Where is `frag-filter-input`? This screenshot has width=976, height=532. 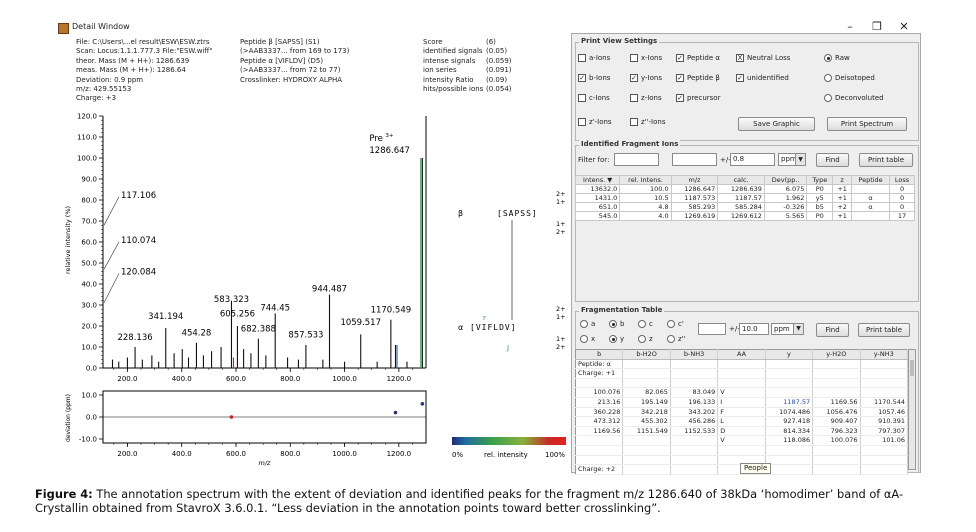
frag-filter-input is located at coordinates (712, 329).